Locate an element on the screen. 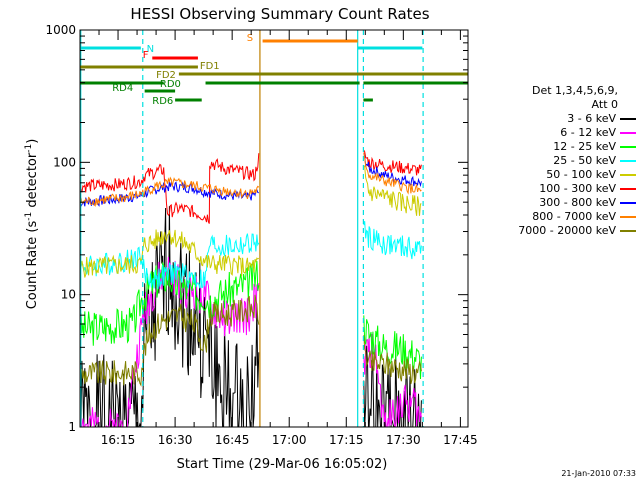  legend-label: 800 - 7000 keV is located at coordinates (574, 216).